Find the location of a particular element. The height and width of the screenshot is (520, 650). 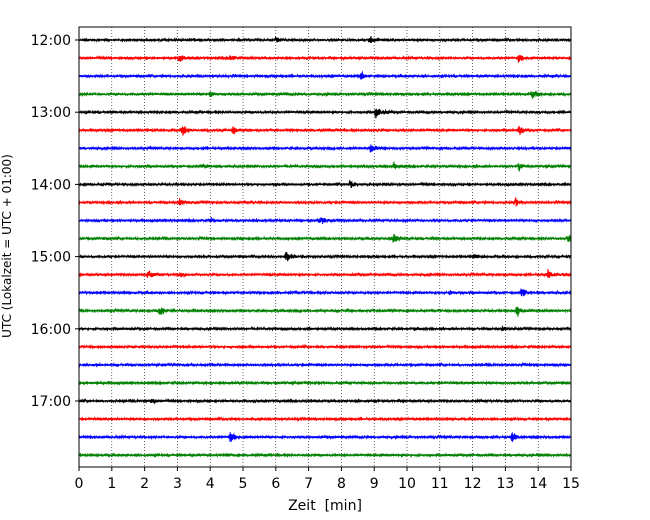

y-tick-label: 13:00 is located at coordinates (51, 113).